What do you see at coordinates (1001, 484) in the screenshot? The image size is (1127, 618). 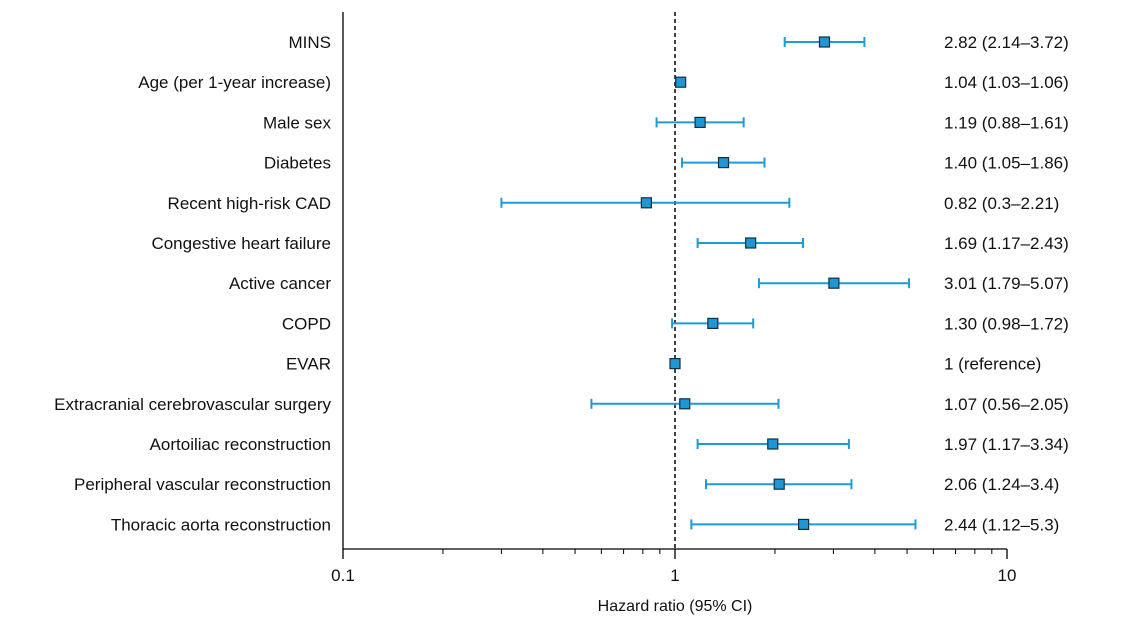 I see `ci-text: 2.06 (1.24–3.4)` at bounding box center [1001, 484].